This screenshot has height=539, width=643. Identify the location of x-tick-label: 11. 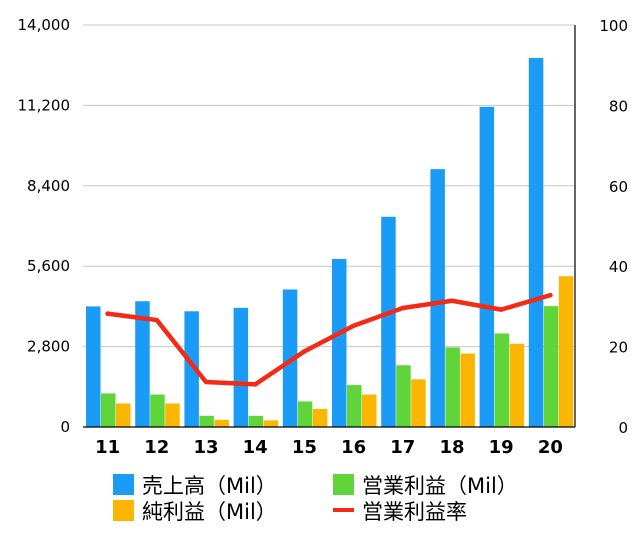
(107, 447).